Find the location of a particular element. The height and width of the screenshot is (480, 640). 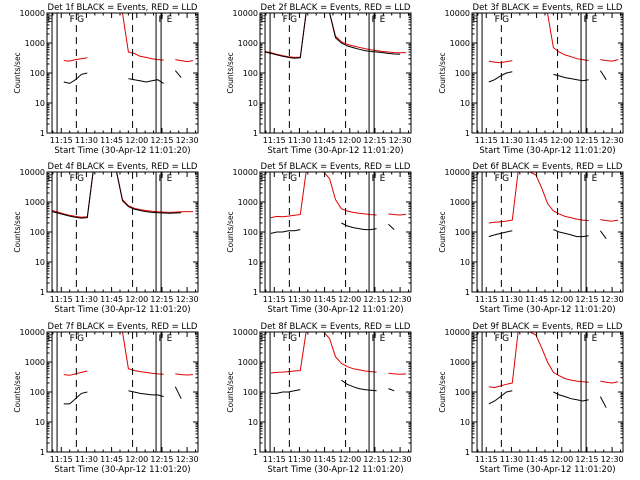

panel-title: Det 7f BLACK = Events, RED = LLD is located at coordinates (123, 327).